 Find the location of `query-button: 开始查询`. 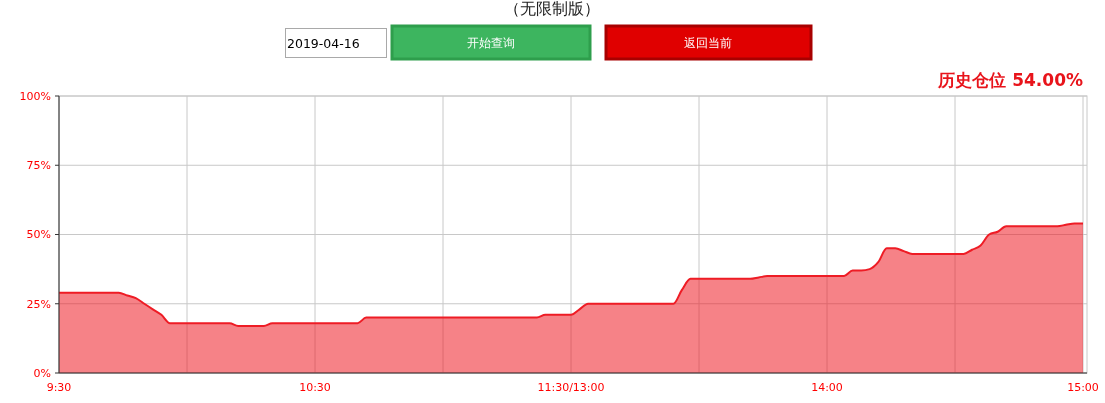

query-button: 开始查询 is located at coordinates (491, 42).